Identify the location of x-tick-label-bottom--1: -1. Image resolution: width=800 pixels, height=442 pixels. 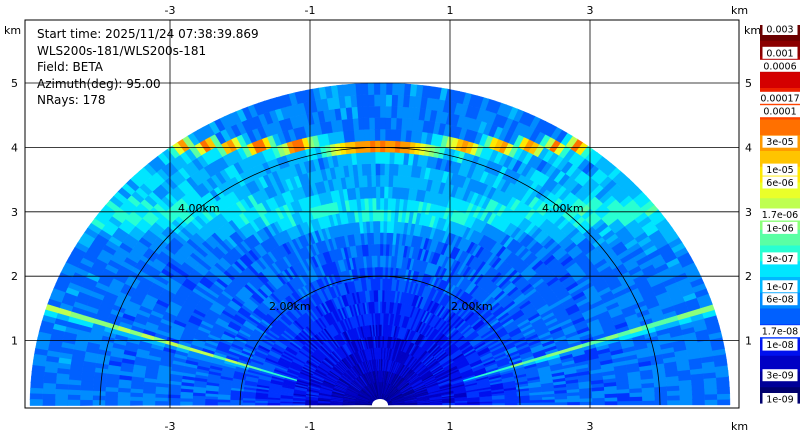
(310, 426).